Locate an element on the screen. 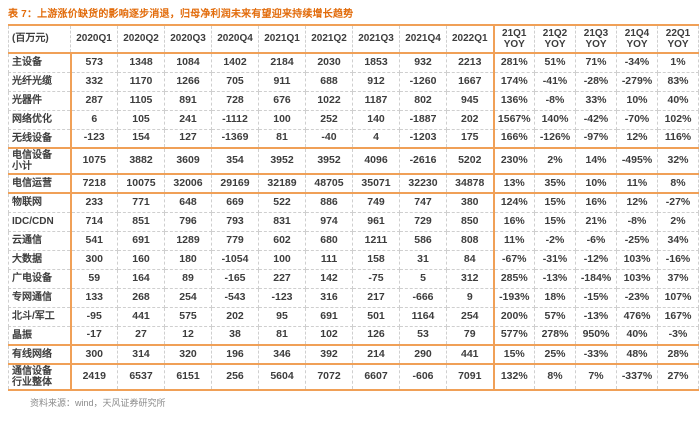 The width and height of the screenshot is (700, 439). value-cell: 227 is located at coordinates (282, 278).